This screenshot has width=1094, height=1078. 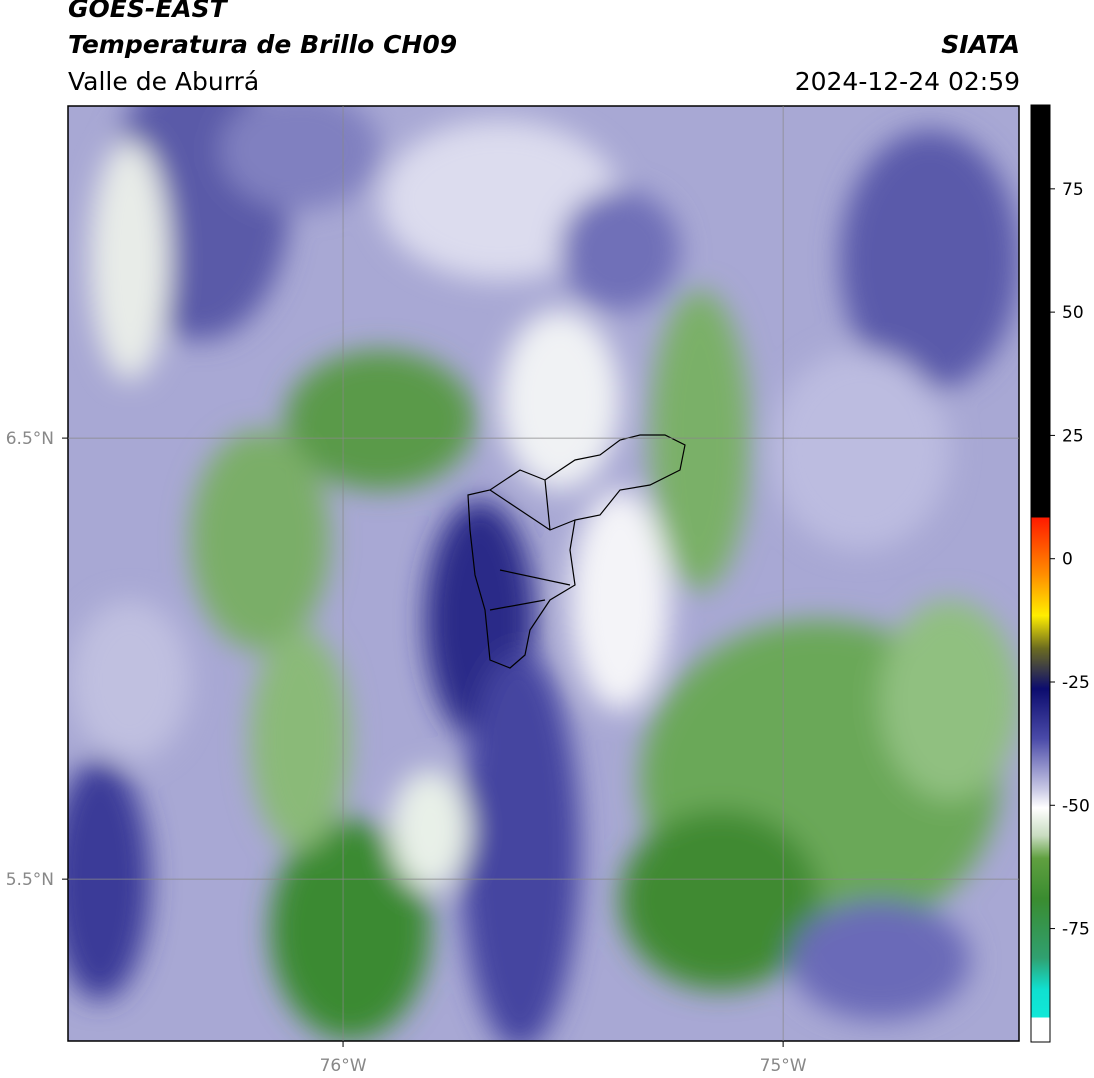 What do you see at coordinates (1076, 683) in the screenshot?
I see `colorbar-tick-label: -25` at bounding box center [1076, 683].